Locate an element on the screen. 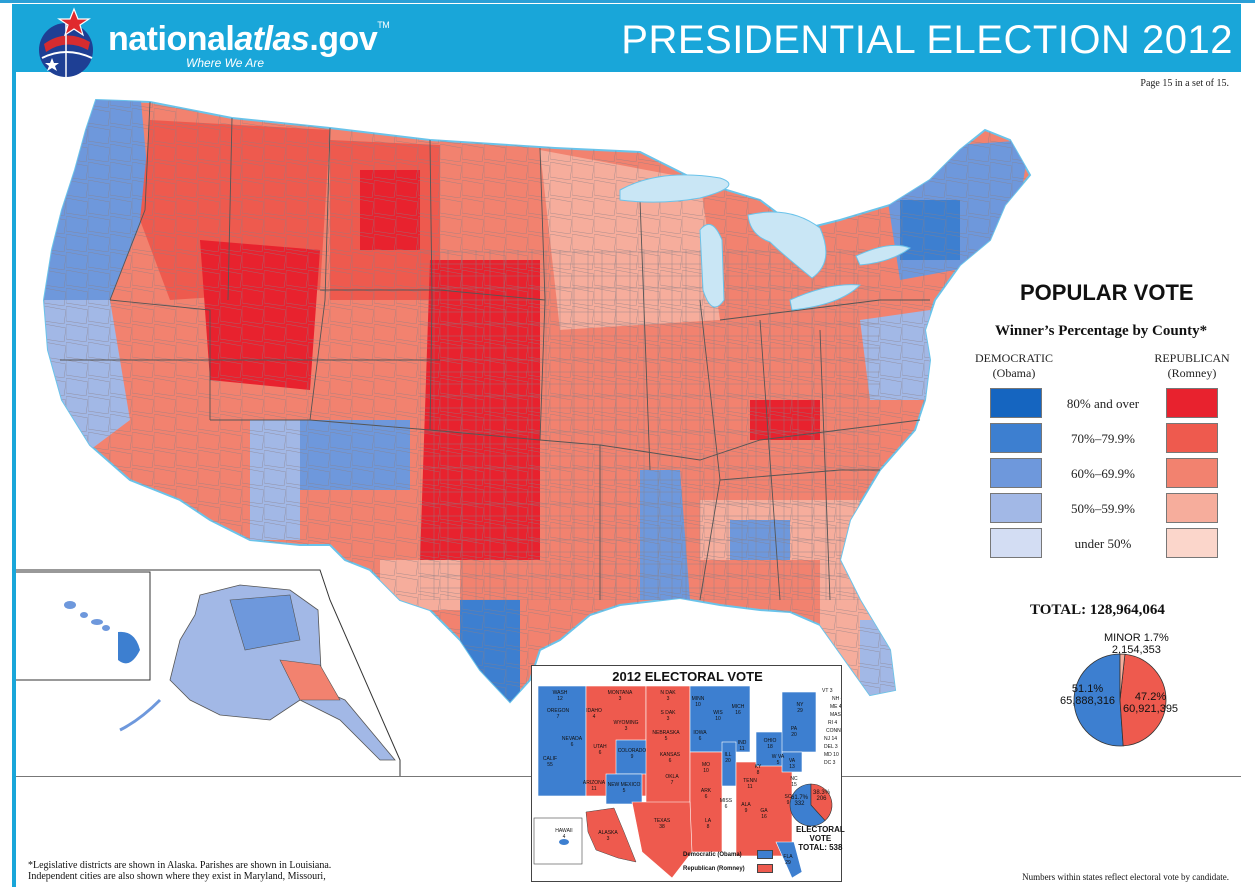 Image resolution: width=1255 pixels, height=887 pixels. legend-title: POPULAR VOTE is located at coordinates (1107, 292).